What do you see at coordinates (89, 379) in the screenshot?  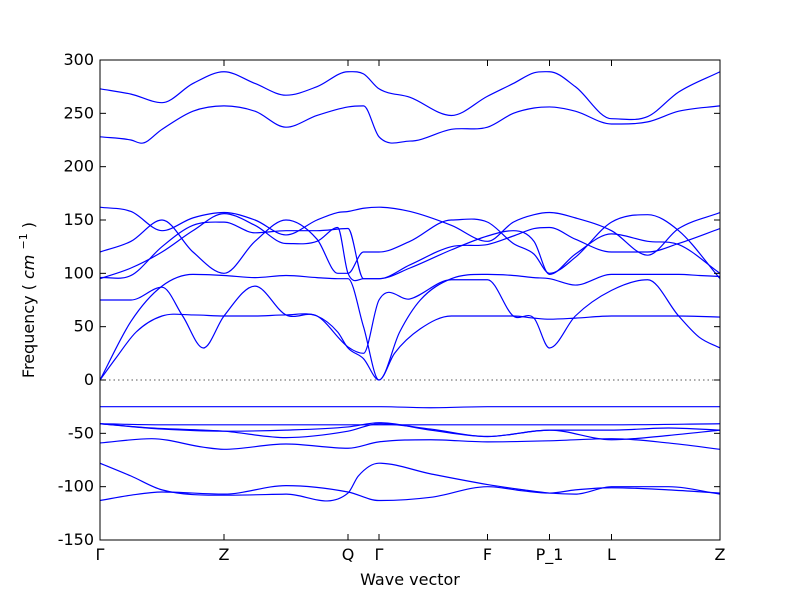 I see `y-tick-label: 0` at bounding box center [89, 379].